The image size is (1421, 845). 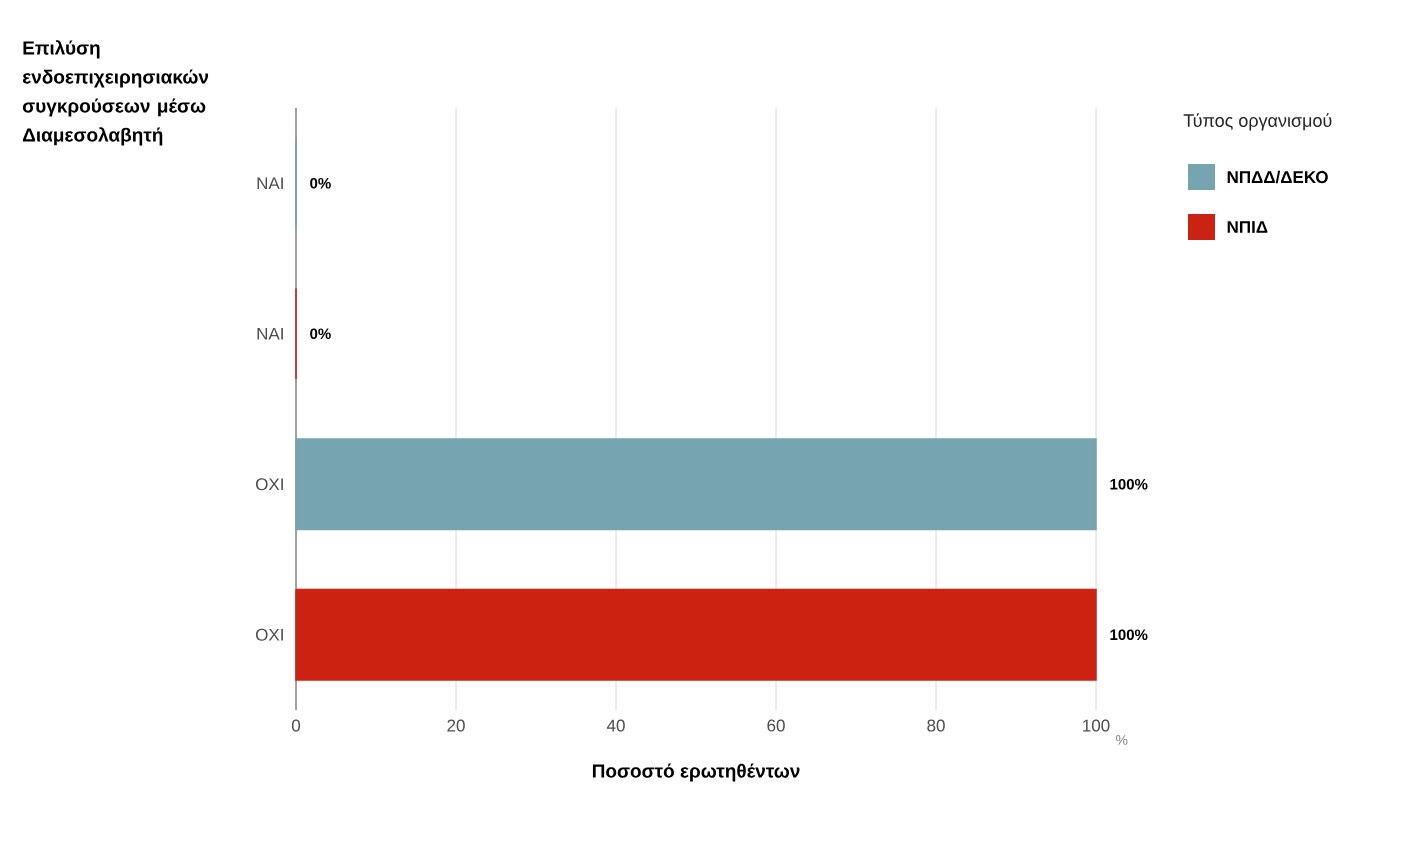 What do you see at coordinates (1277, 177) in the screenshot?
I see `legend-label: ΝΠΔΔ/ΔΕΚΟ` at bounding box center [1277, 177].